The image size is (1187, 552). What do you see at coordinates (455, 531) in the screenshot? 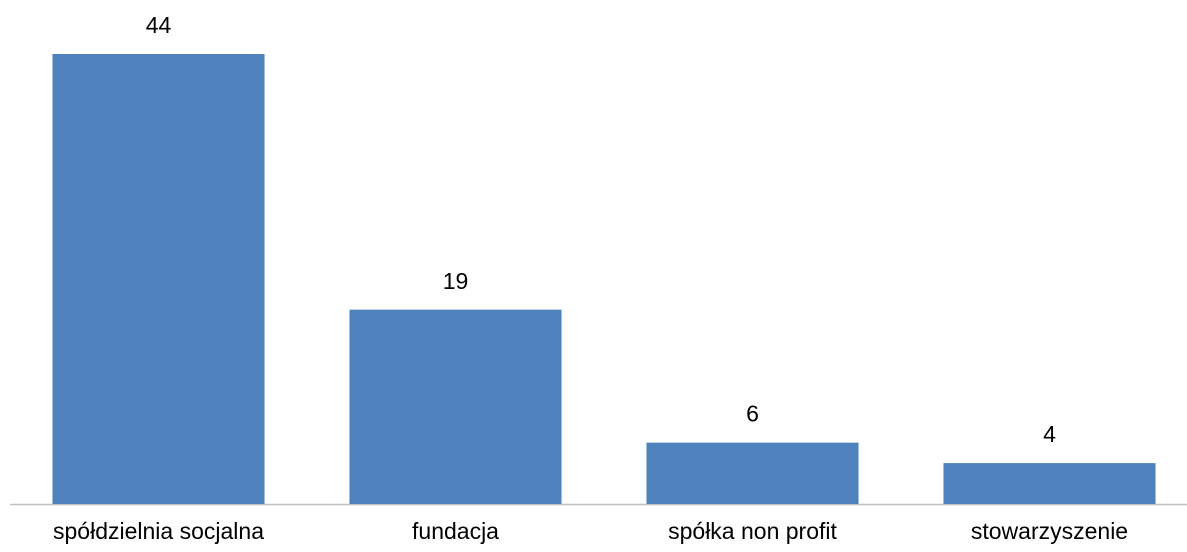
I see `x-tick-label: fundacja` at bounding box center [455, 531].